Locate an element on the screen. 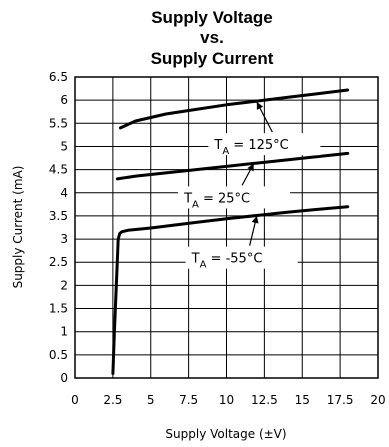  annotation-label-2: TA = -55°C is located at coordinates (227, 261).